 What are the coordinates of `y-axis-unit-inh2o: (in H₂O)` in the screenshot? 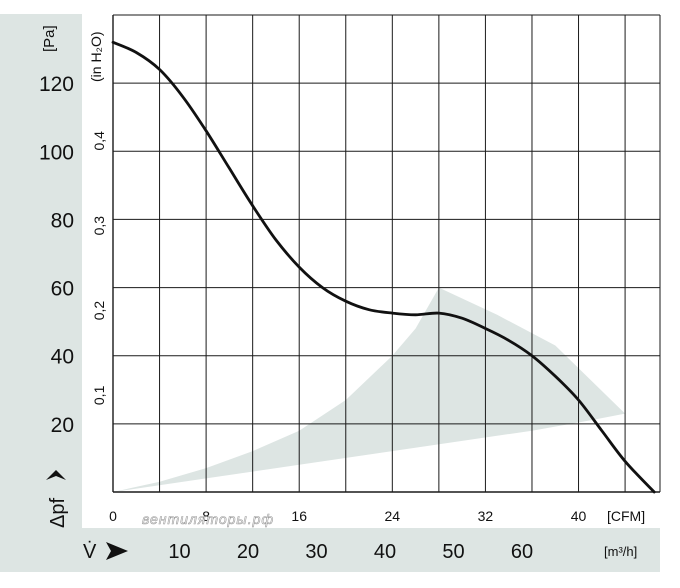 It's located at (96, 56).